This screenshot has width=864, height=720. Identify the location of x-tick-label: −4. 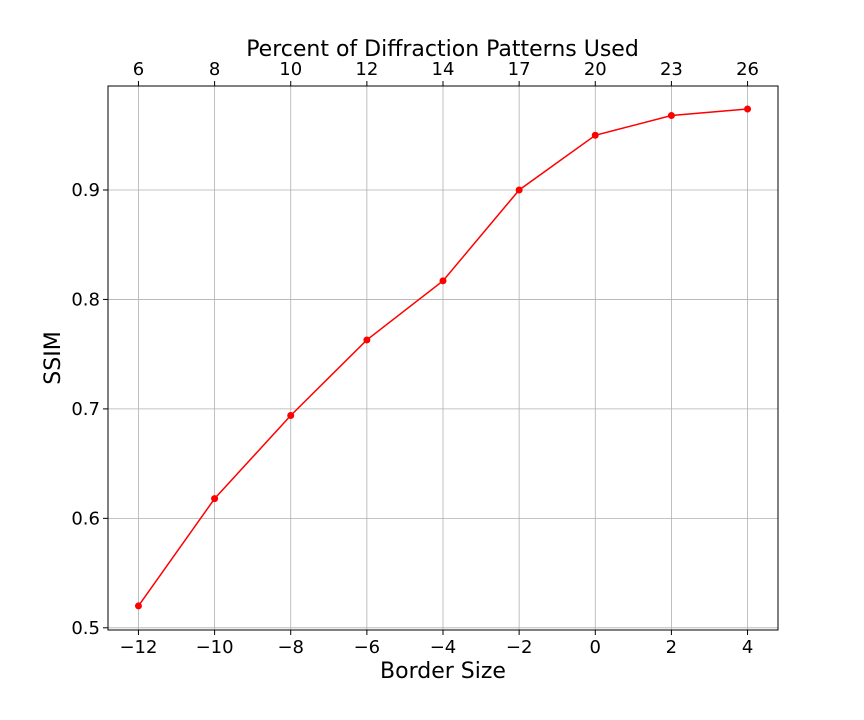
(443, 647).